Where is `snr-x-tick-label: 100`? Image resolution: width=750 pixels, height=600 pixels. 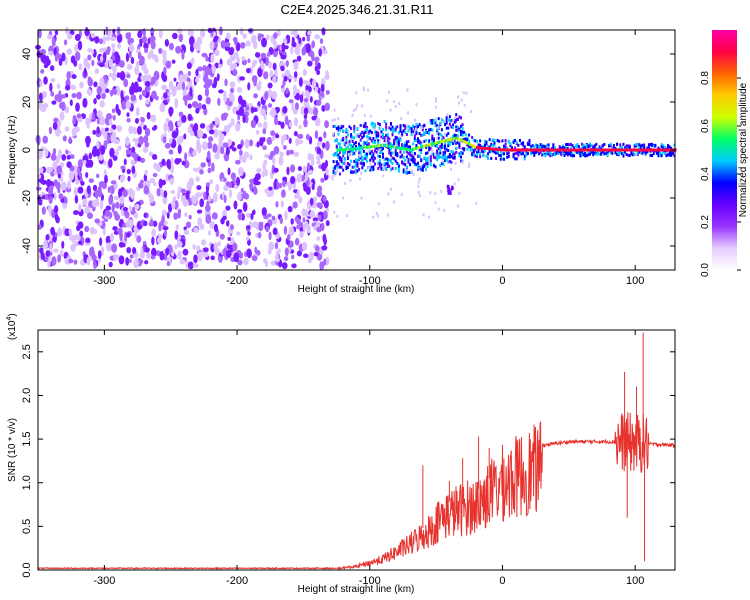 snr-x-tick-label: 100 is located at coordinates (635, 581).